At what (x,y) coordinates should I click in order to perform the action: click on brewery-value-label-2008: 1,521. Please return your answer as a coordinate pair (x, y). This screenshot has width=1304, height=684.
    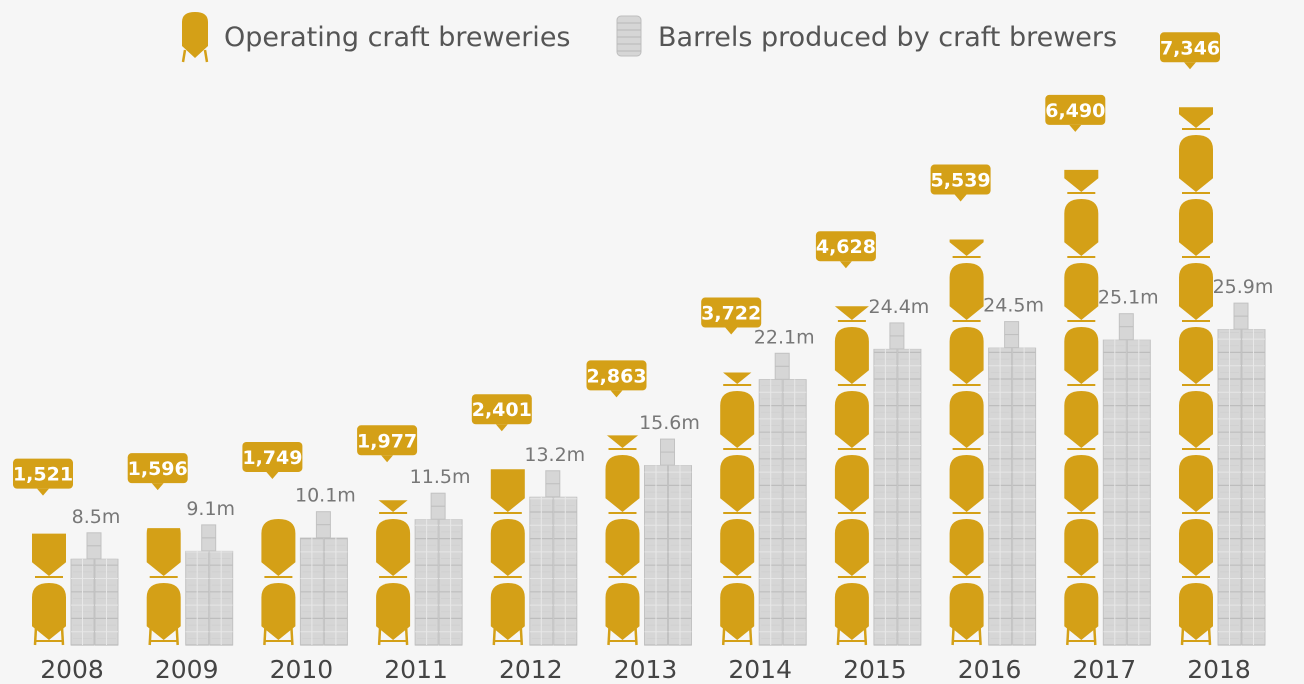
    Looking at the image, I should click on (43, 477).